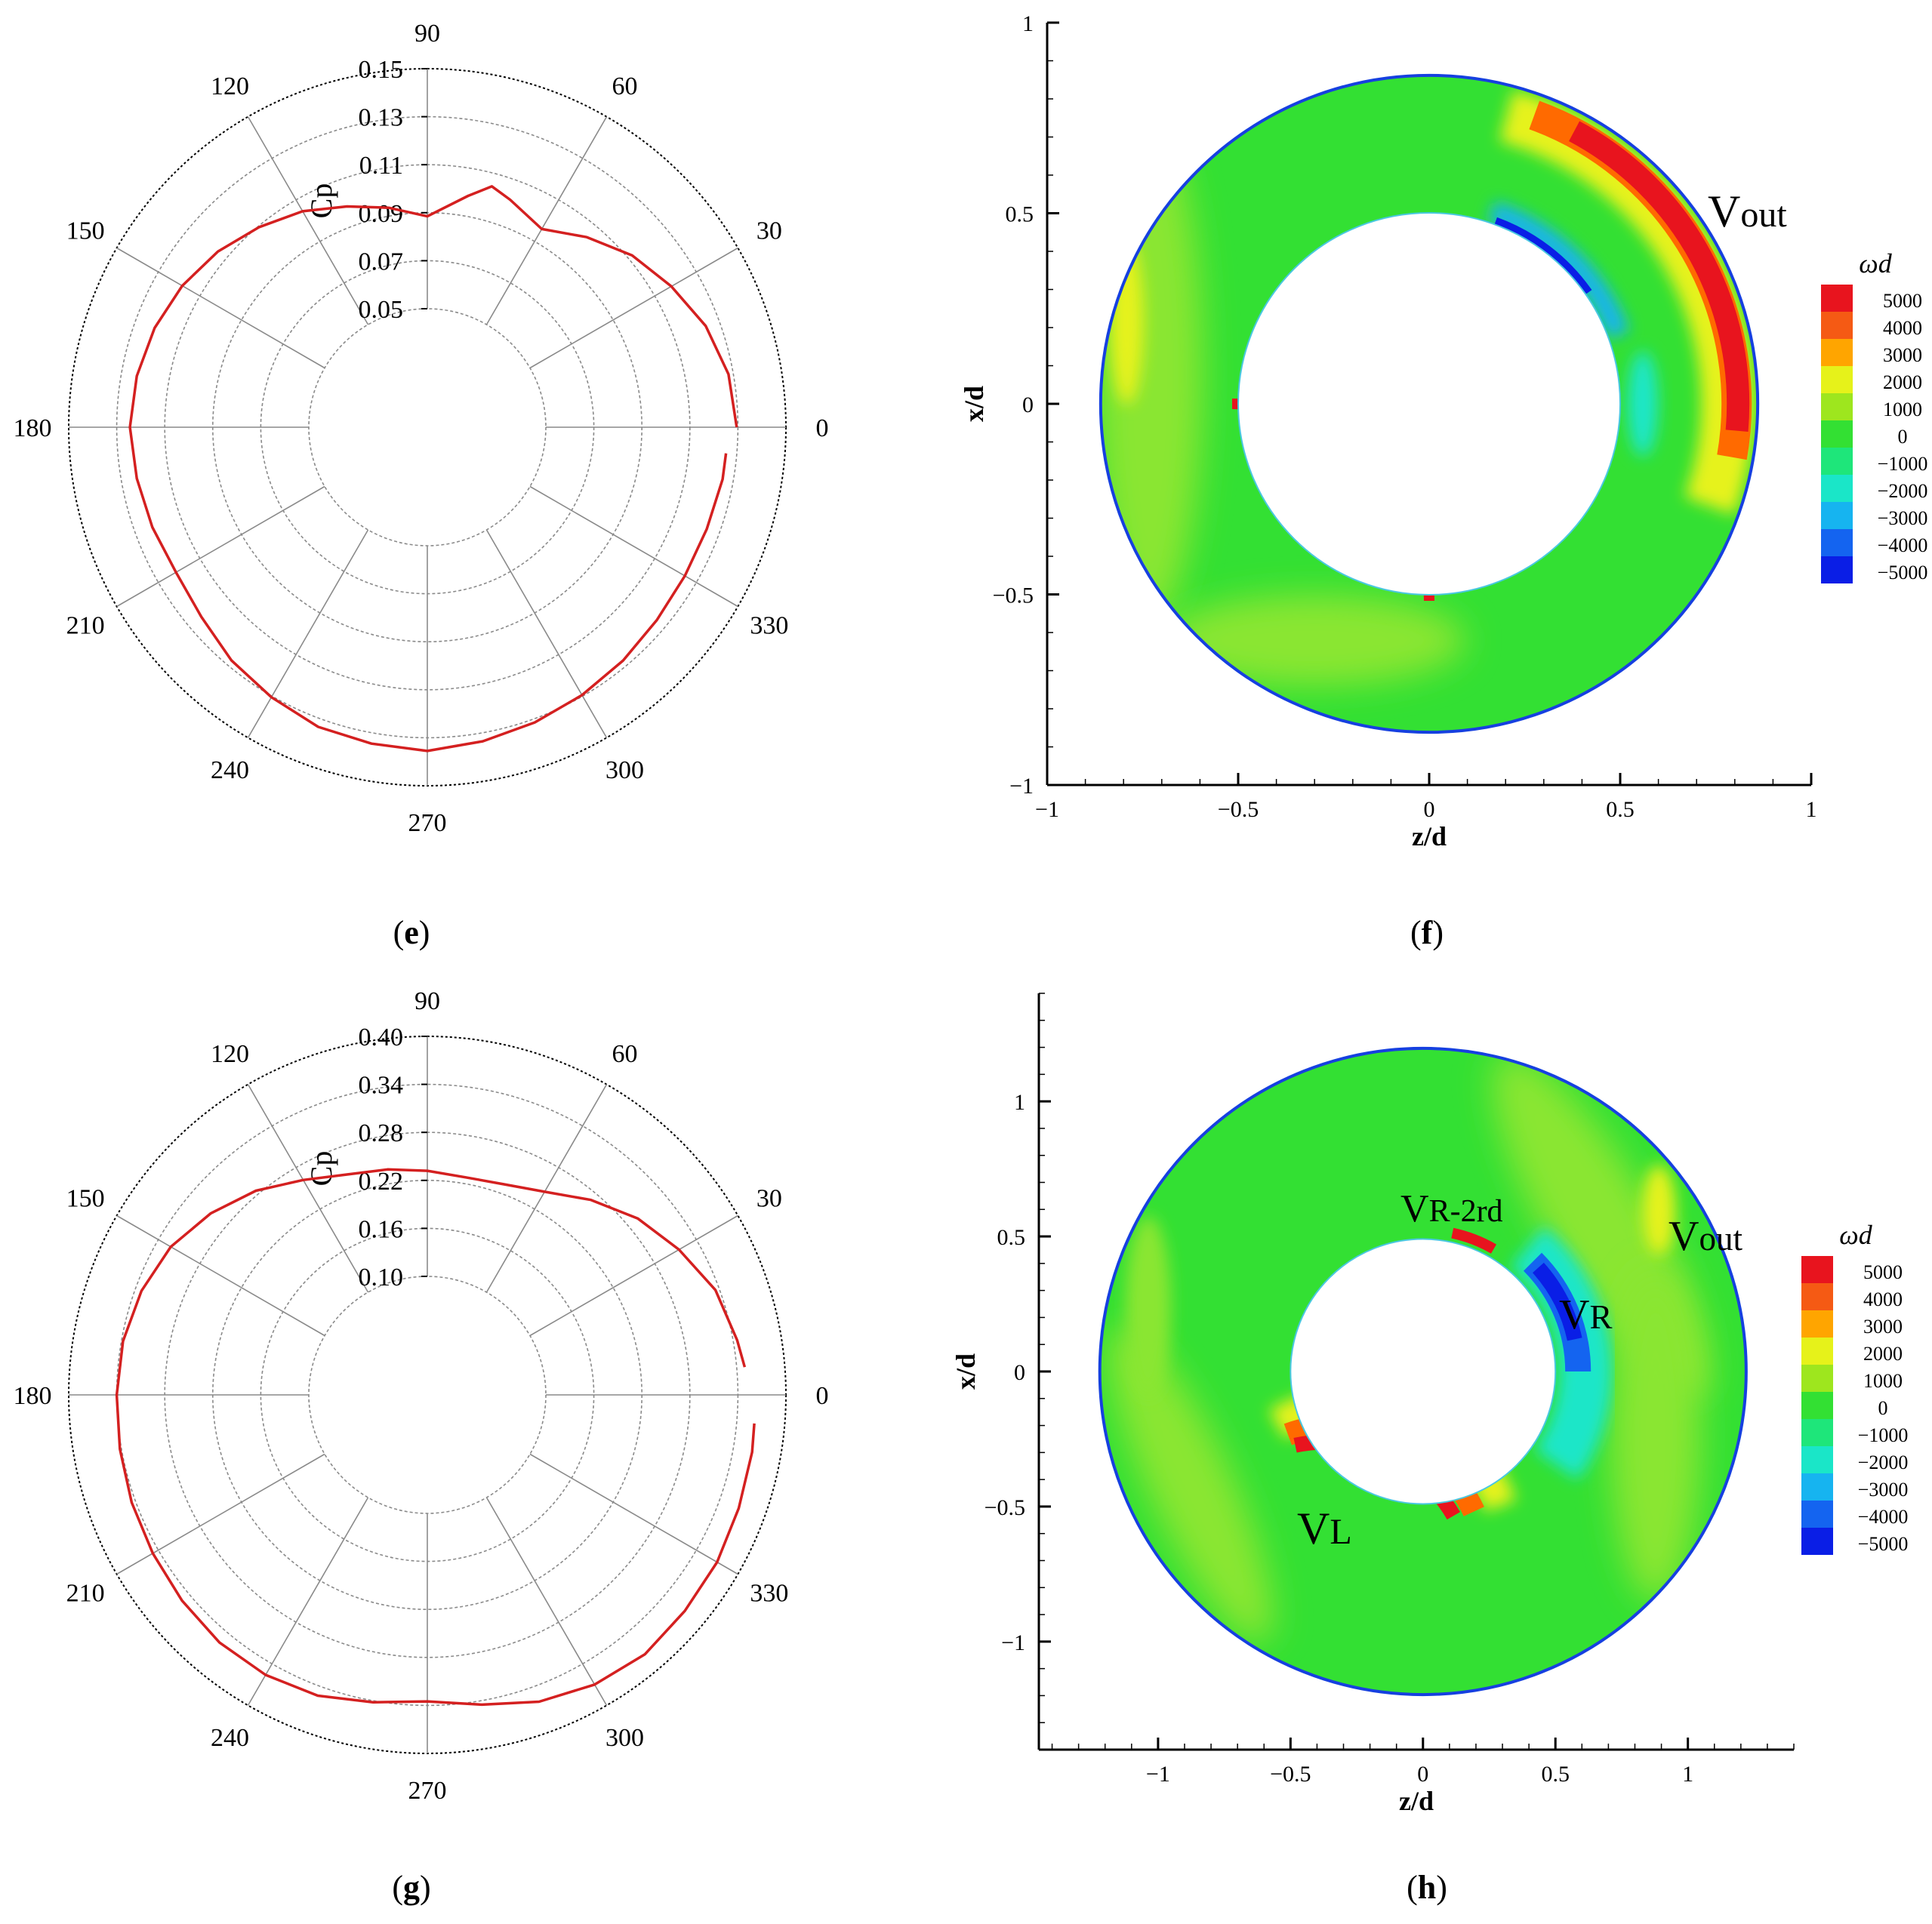  What do you see at coordinates (381, 118) in the screenshot?
I see `polar-radial-tick-label: 0.13` at bounding box center [381, 118].